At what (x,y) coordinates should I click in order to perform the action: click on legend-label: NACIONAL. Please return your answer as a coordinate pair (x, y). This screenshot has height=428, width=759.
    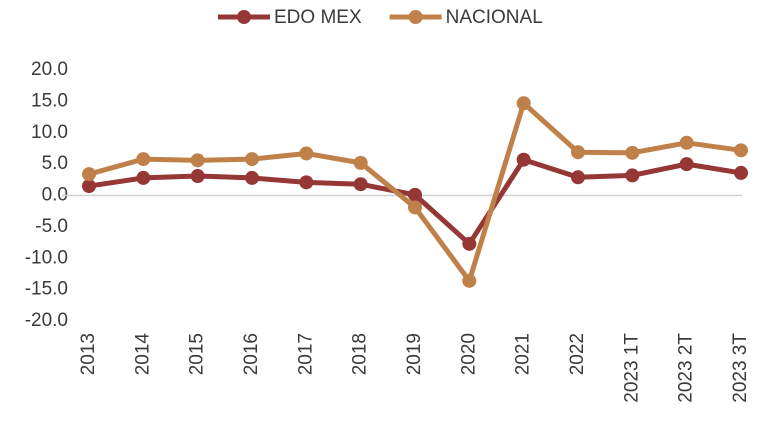
    Looking at the image, I should click on (494, 17).